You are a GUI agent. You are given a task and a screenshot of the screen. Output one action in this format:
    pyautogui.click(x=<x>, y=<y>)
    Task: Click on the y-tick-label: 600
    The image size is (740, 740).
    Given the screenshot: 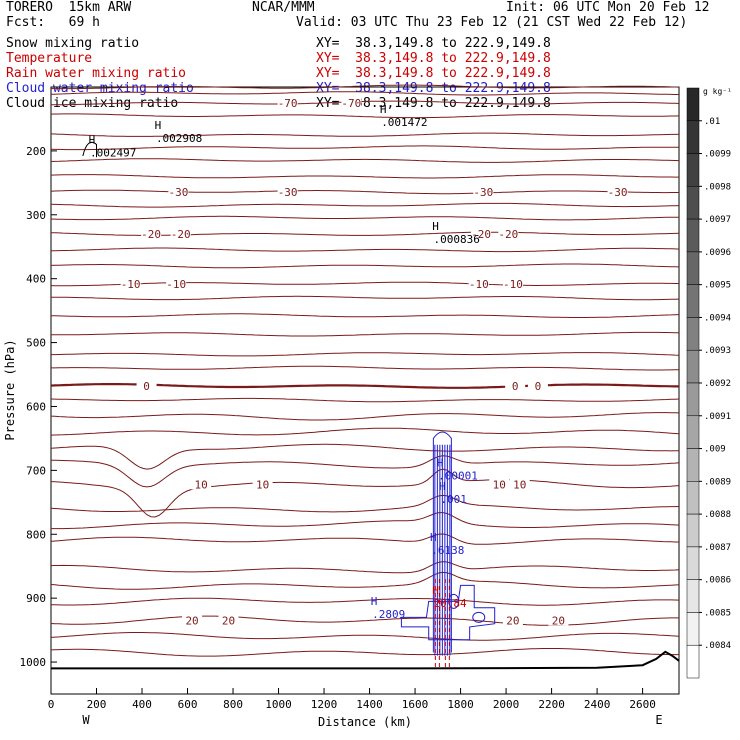 What is the action you would take?
    pyautogui.click(x=36, y=406)
    